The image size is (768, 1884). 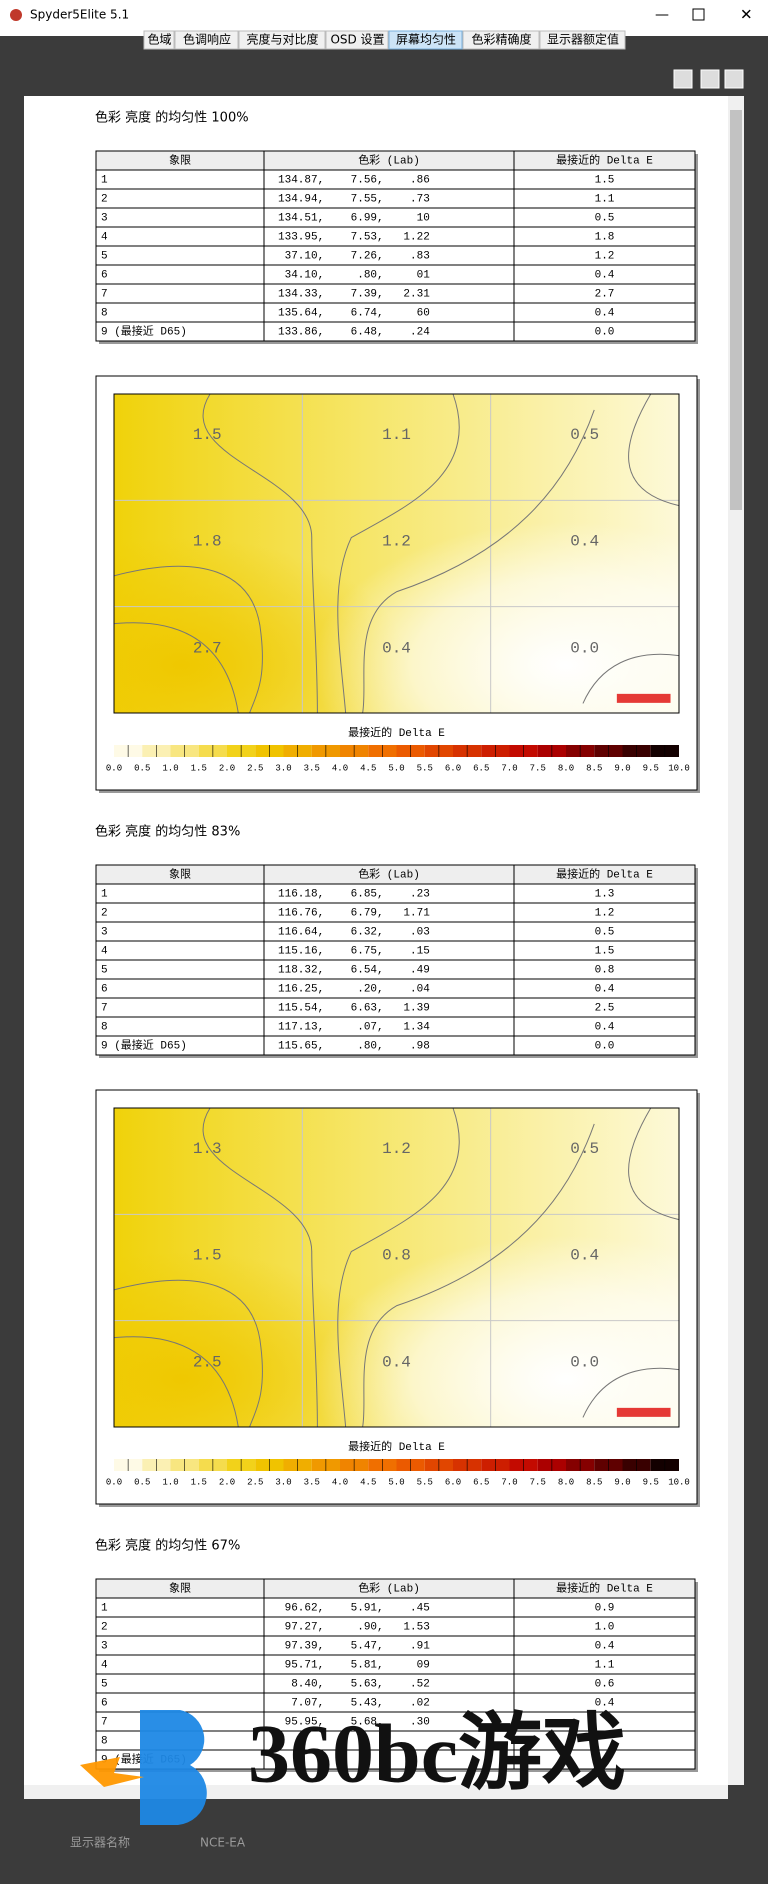 I want to click on colorbar-tick-label: 1.0, so click(x=170, y=1482).